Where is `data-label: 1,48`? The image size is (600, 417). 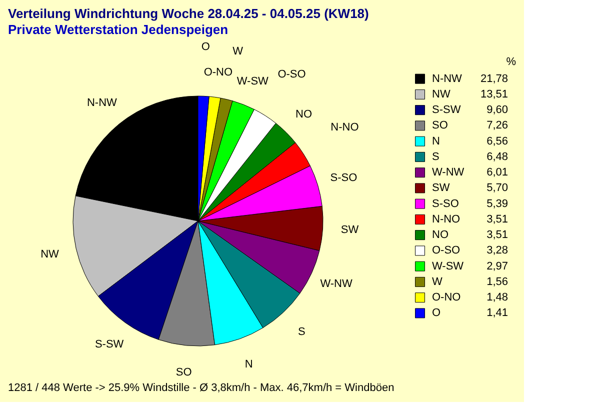
data-label: 1,48 is located at coordinates (497, 298).